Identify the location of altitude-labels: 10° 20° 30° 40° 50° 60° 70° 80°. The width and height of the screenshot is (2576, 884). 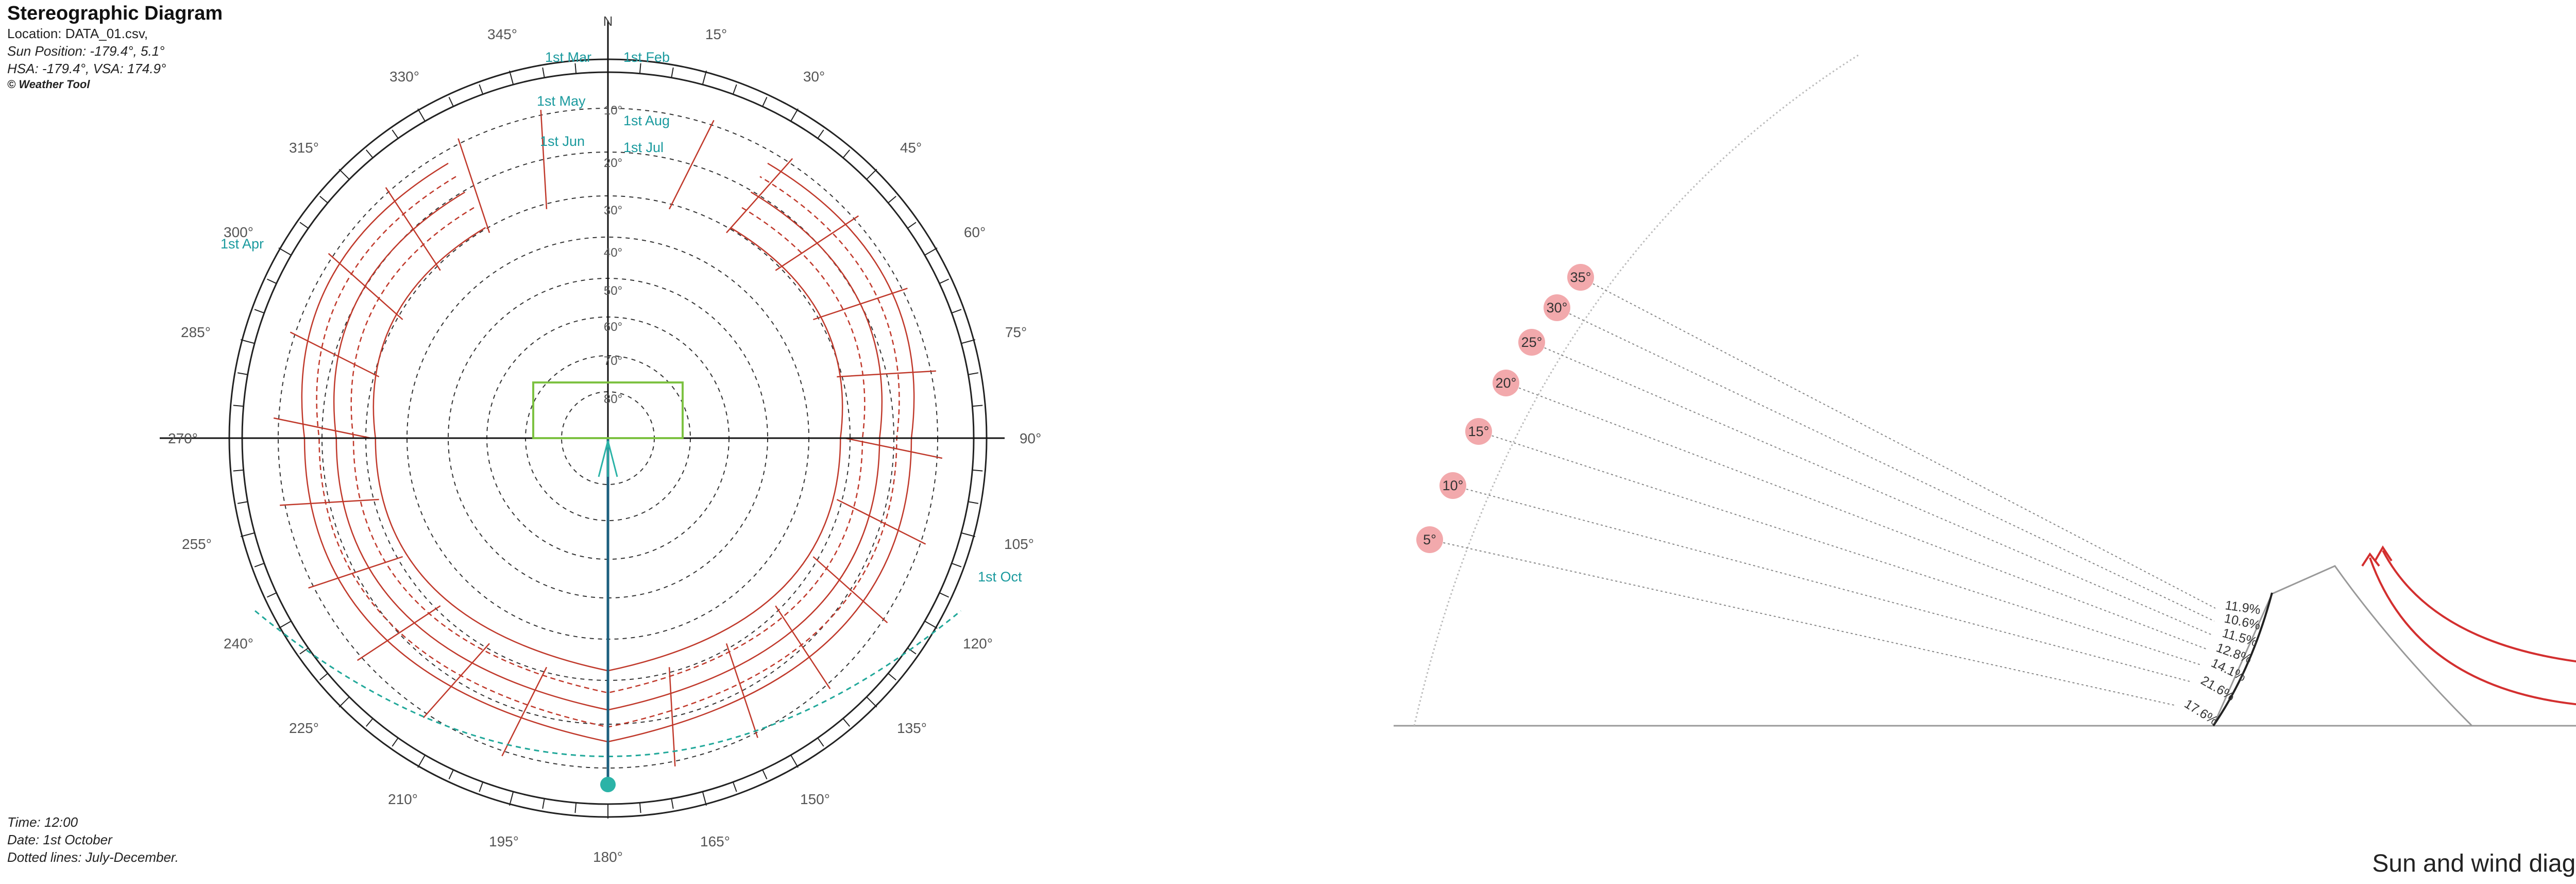
(613, 255).